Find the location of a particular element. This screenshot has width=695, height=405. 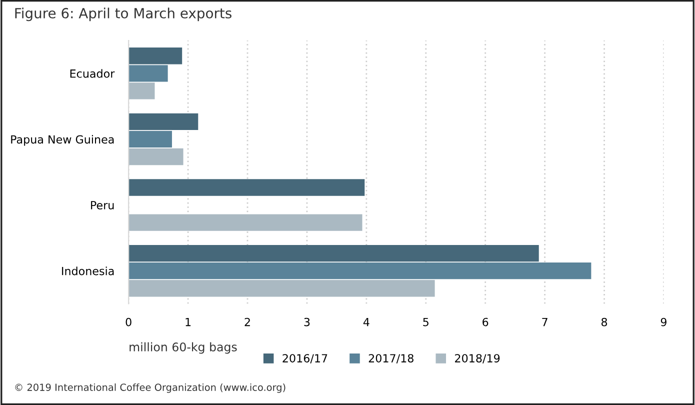

x-tick-label: 2 is located at coordinates (247, 322).